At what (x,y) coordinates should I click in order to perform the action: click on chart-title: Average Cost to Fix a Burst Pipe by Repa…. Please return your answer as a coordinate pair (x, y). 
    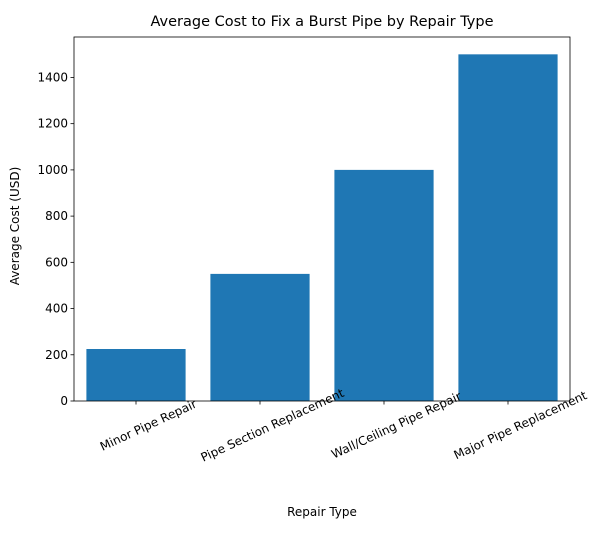
    Looking at the image, I should click on (321, 22).